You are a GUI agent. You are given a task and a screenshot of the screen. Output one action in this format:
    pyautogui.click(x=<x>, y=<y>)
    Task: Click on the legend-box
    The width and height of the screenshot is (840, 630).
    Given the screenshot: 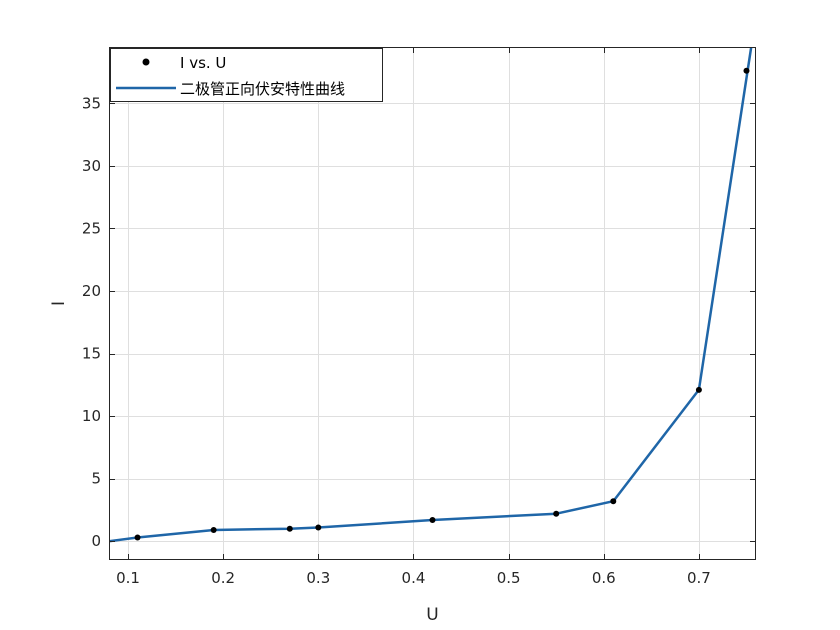 What is the action you would take?
    pyautogui.click(x=246, y=75)
    